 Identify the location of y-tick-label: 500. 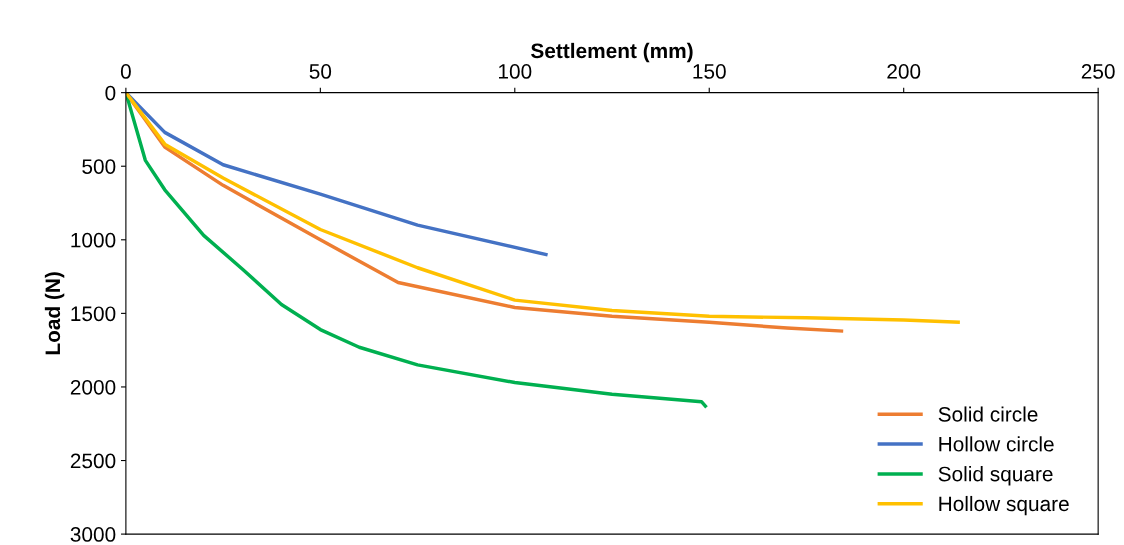
(99, 166).